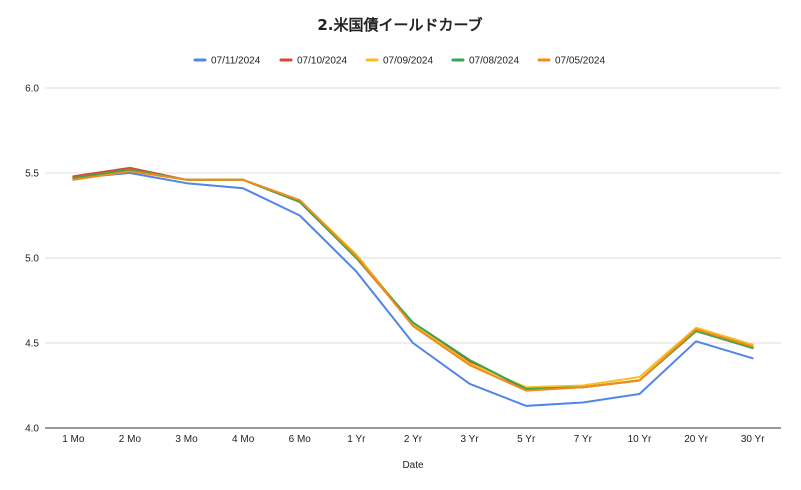 The image size is (801, 490). What do you see at coordinates (130, 439) in the screenshot?
I see `x-tick-label: 2 Mo` at bounding box center [130, 439].